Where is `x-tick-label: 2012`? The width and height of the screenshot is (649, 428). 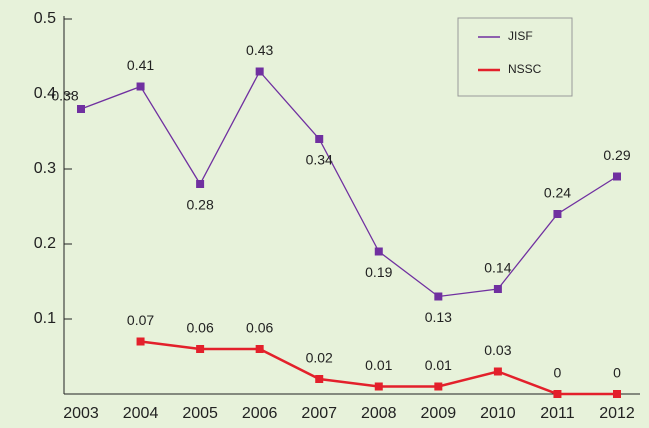
x-tick-label: 2012 is located at coordinates (617, 413).